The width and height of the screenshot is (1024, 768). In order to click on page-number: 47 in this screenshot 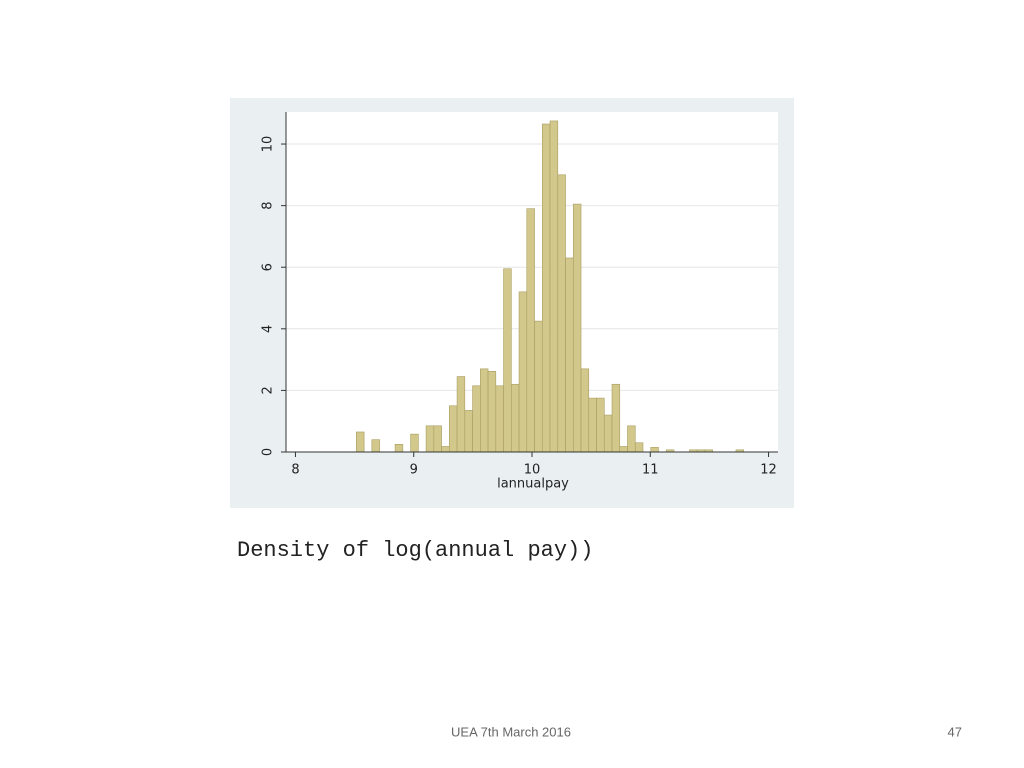, I will do `click(955, 731)`.